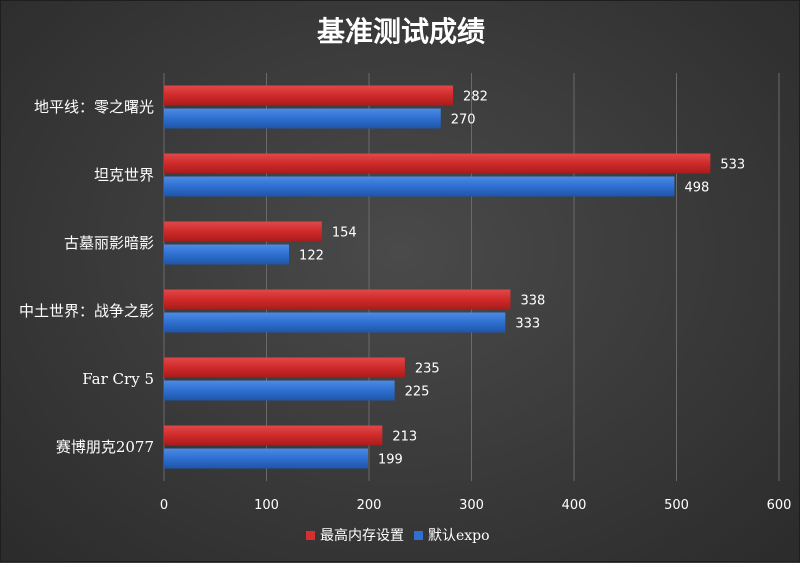  What do you see at coordinates (124, 175) in the screenshot?
I see `category-label: 坦克世界` at bounding box center [124, 175].